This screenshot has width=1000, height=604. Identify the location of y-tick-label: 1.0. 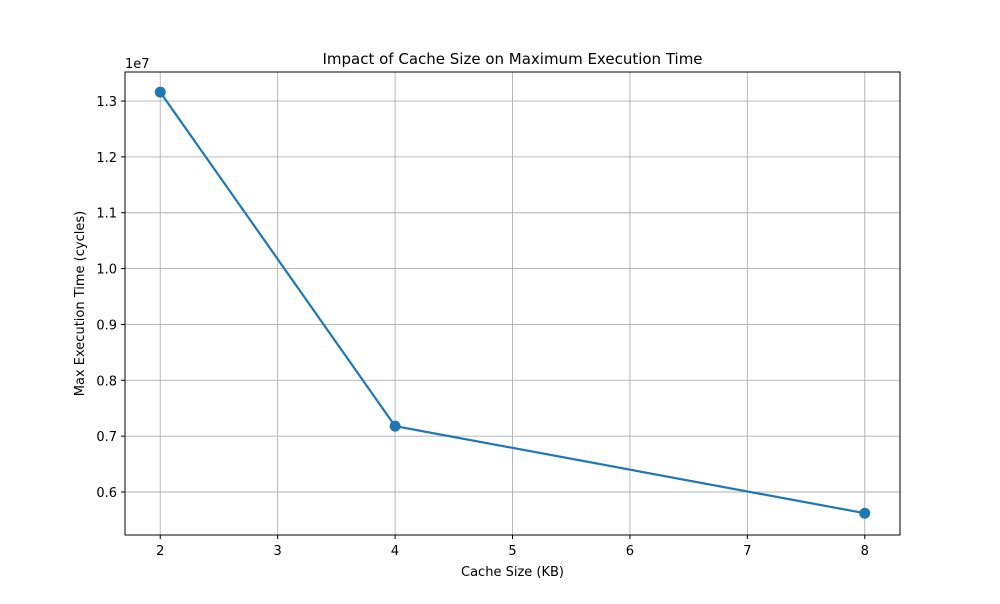
(106, 270).